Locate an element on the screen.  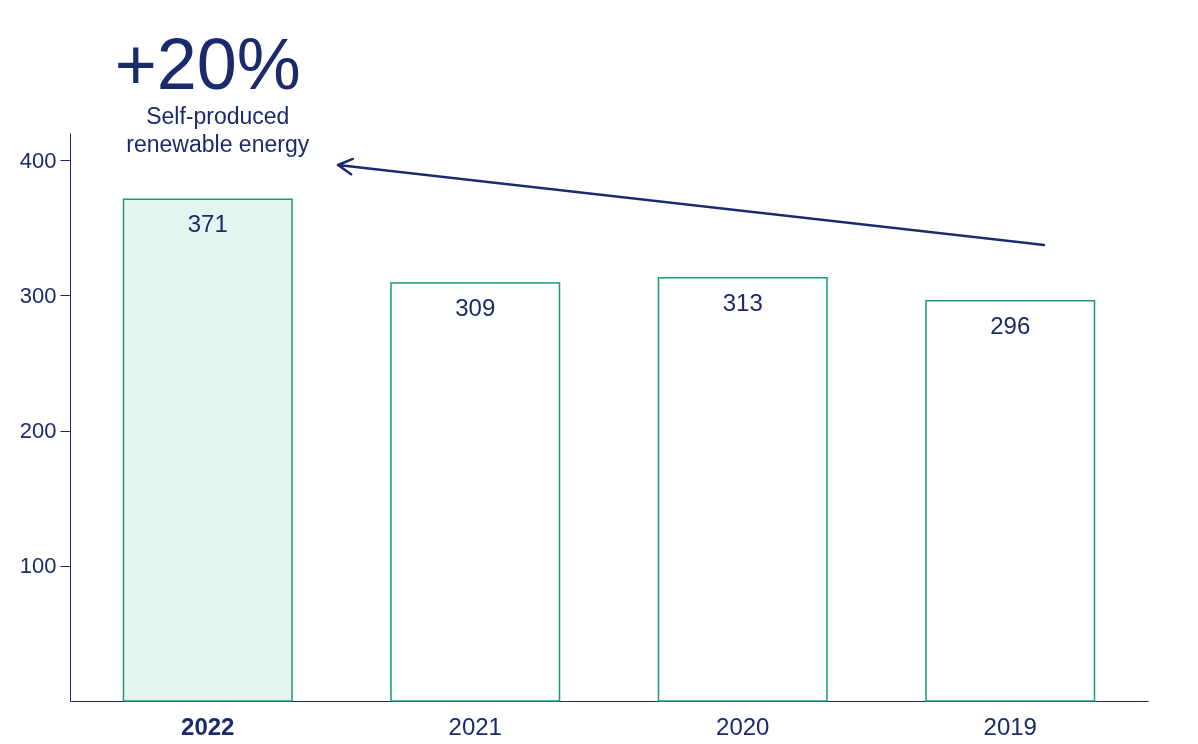
data-label: 313 is located at coordinates (742, 302).